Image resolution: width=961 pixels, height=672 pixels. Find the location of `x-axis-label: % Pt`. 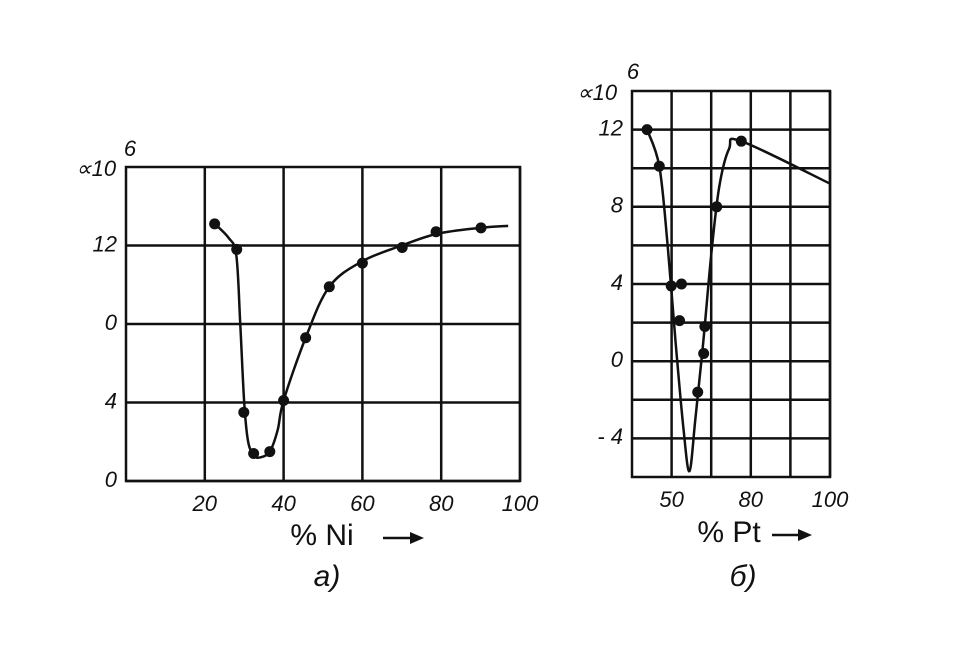

x-axis-label: % Pt is located at coordinates (729, 532).